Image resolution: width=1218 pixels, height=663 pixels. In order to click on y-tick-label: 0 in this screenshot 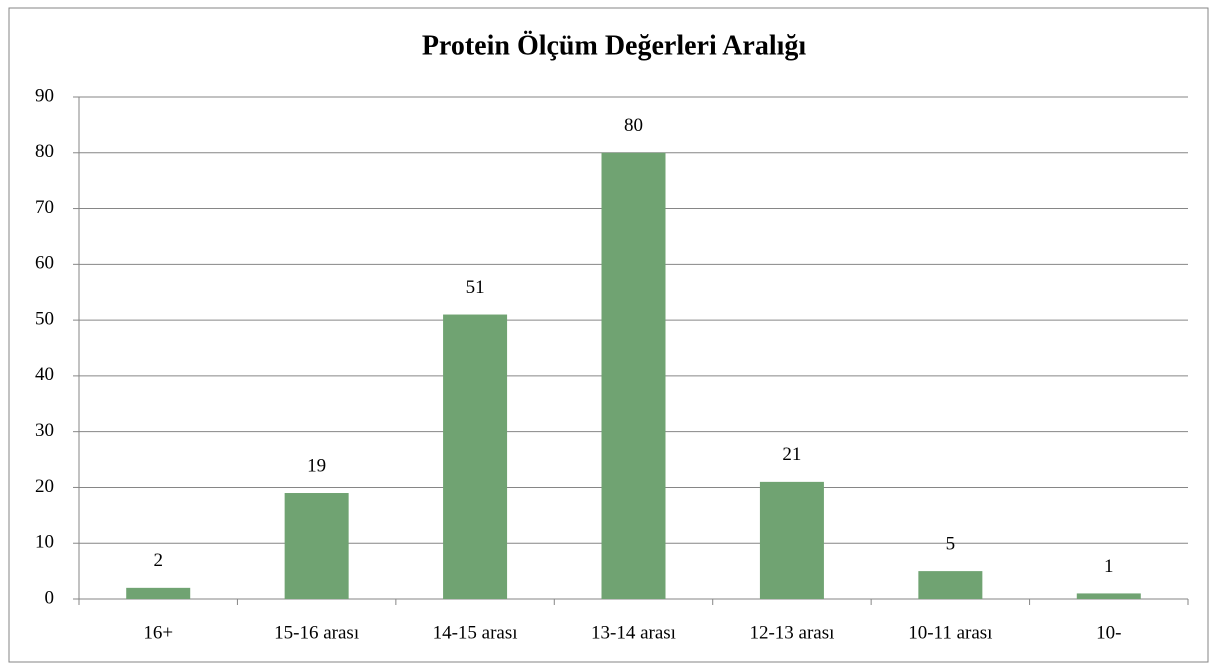, I will do `click(50, 597)`.